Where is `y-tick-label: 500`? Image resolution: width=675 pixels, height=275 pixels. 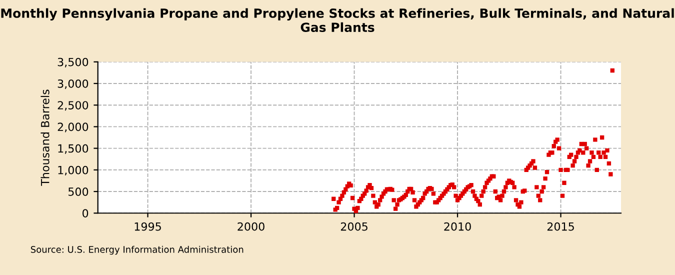 y-tick-label: 500 is located at coordinates (78, 191).